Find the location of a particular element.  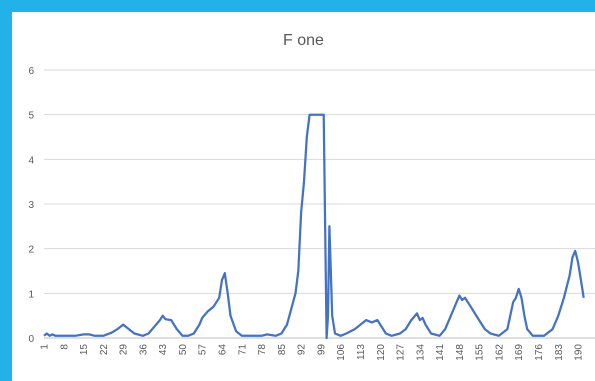

x-tick-label: 78 is located at coordinates (262, 350).